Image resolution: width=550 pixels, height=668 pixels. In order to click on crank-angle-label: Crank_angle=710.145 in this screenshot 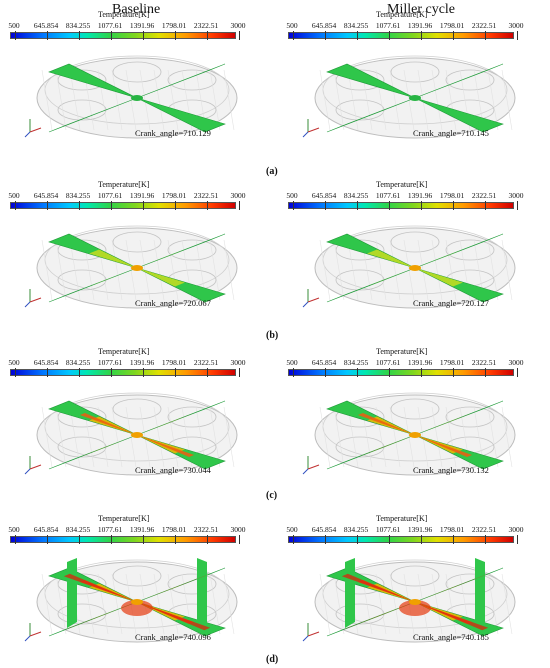, I will do `click(451, 133)`.